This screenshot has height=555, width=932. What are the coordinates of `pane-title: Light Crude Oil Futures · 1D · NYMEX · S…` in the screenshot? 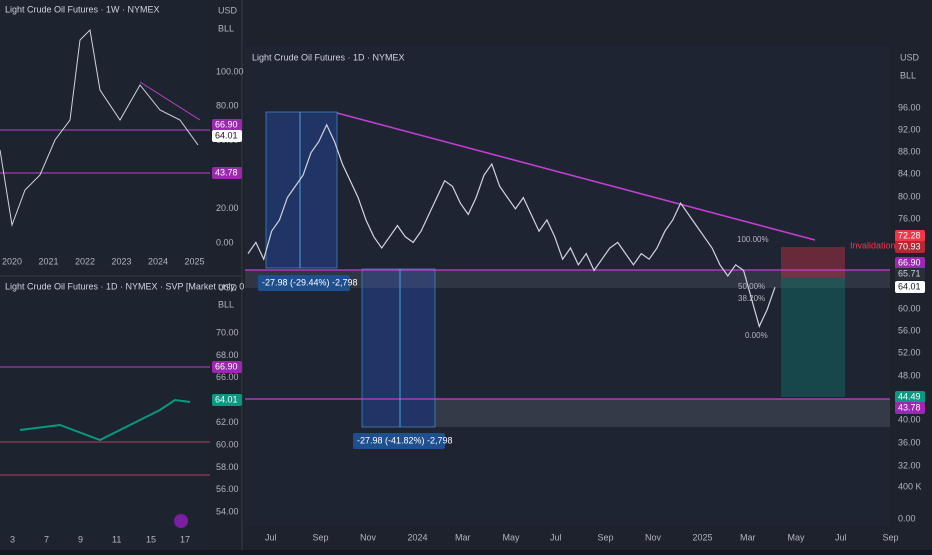 It's located at (124, 286).